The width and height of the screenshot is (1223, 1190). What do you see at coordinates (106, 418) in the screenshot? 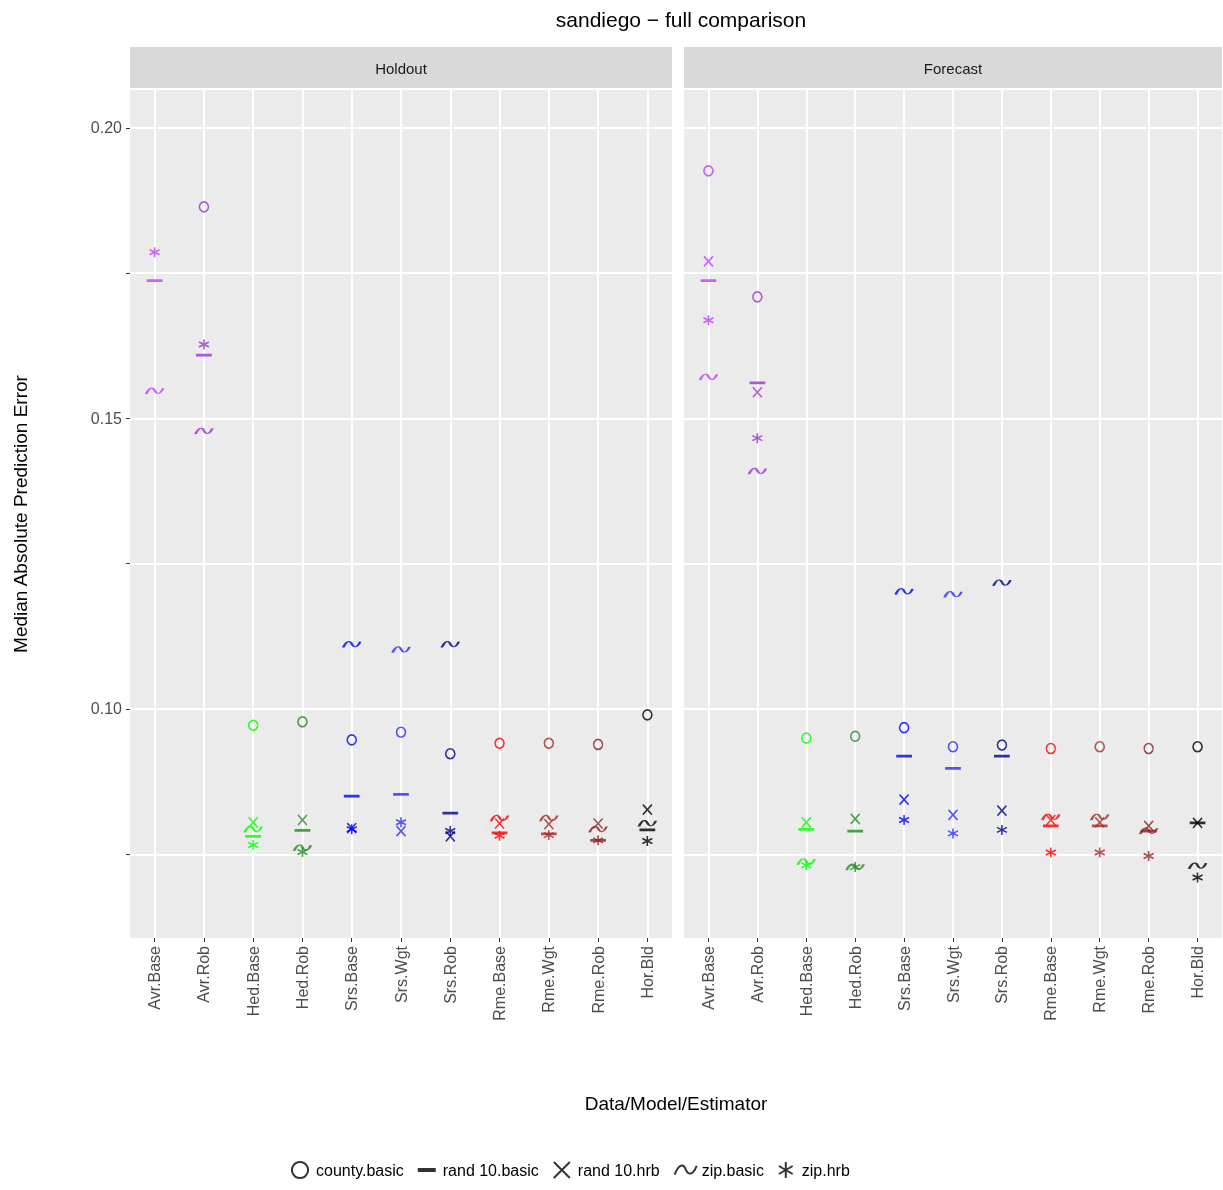
I see `y-tick-label: 0.15` at bounding box center [106, 418].